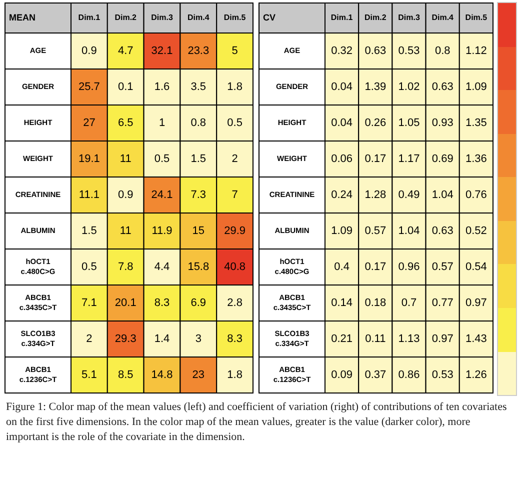 This screenshot has width=520, height=483. What do you see at coordinates (126, 267) in the screenshot?
I see `data-label: 7.8` at bounding box center [126, 267].